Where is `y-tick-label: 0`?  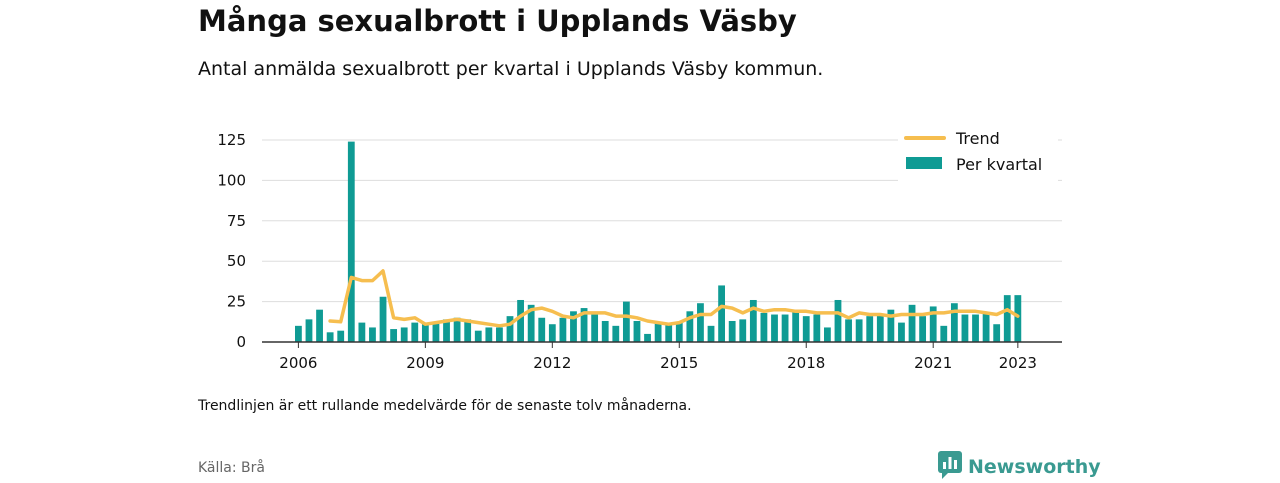 y-tick-label: 0 is located at coordinates (241, 342).